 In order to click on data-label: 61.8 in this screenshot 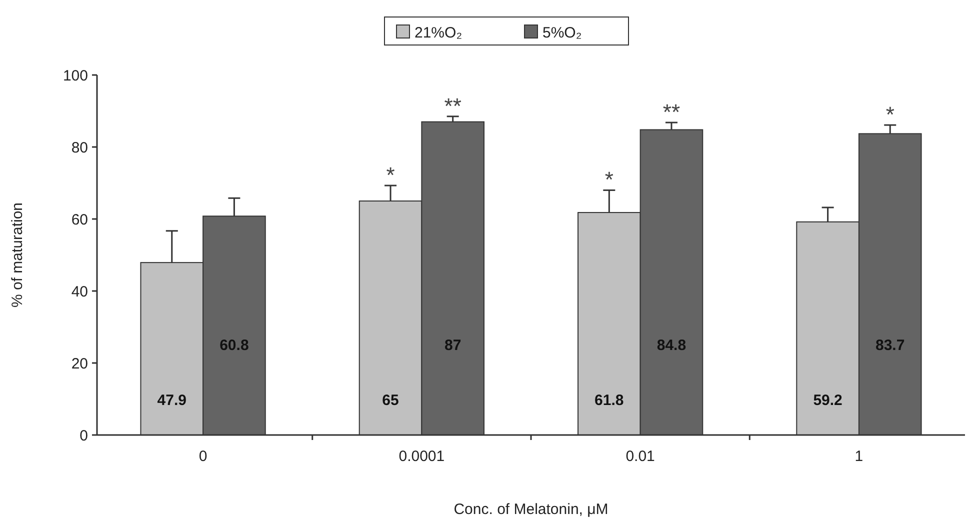, I will do `click(609, 400)`.